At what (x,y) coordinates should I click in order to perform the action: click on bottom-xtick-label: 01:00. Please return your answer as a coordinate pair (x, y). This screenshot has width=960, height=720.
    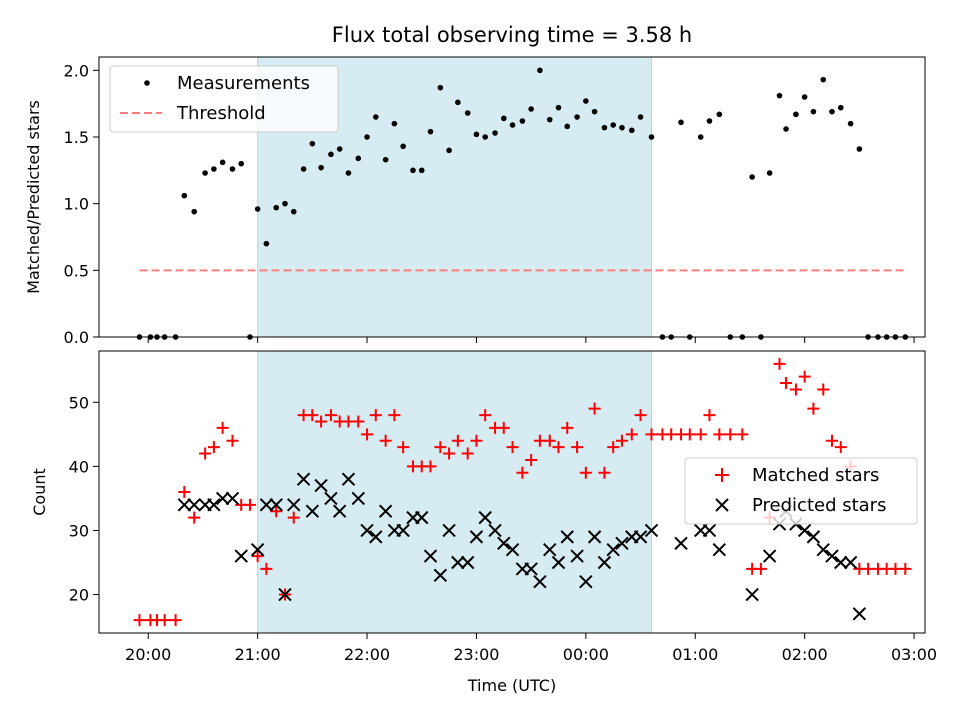
    Looking at the image, I should click on (695, 654).